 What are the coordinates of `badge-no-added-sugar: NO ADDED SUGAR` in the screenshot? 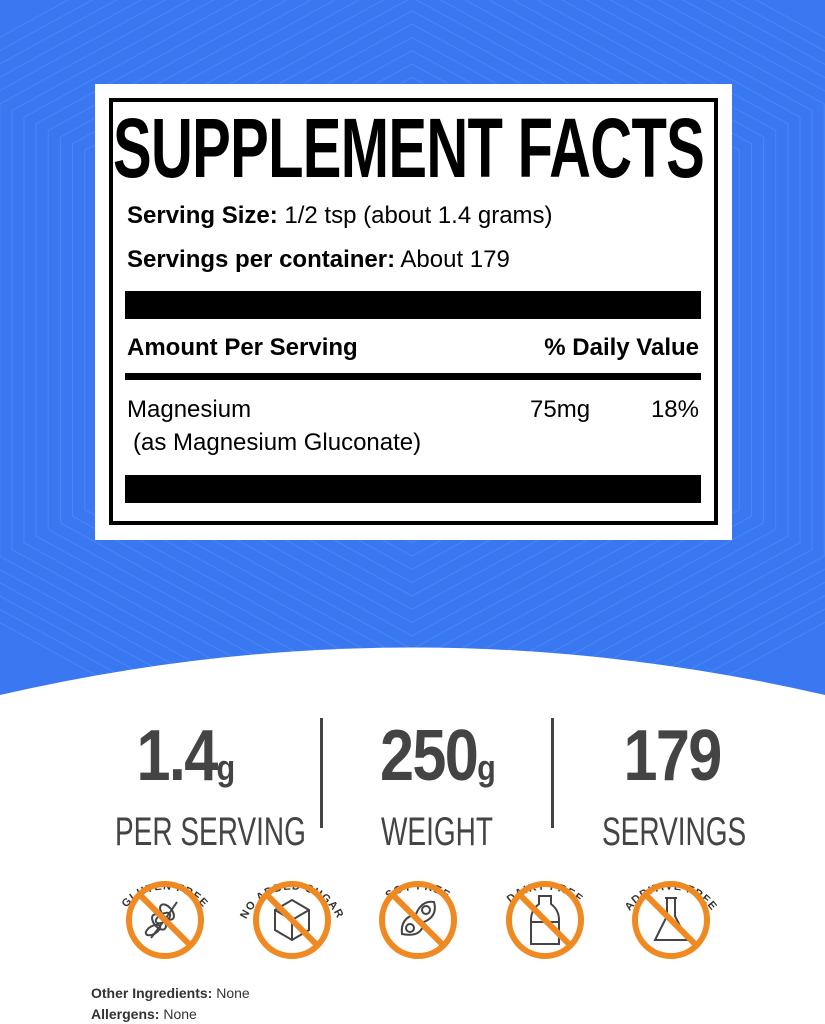 It's located at (291, 919).